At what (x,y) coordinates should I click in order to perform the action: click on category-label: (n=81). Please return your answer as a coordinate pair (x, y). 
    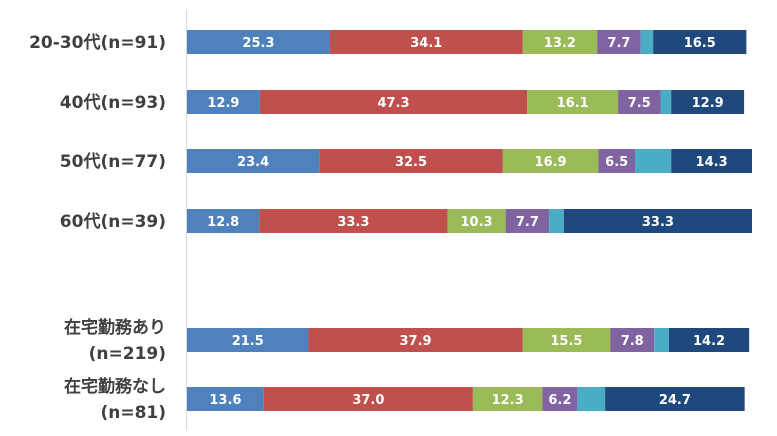
    Looking at the image, I should click on (133, 413).